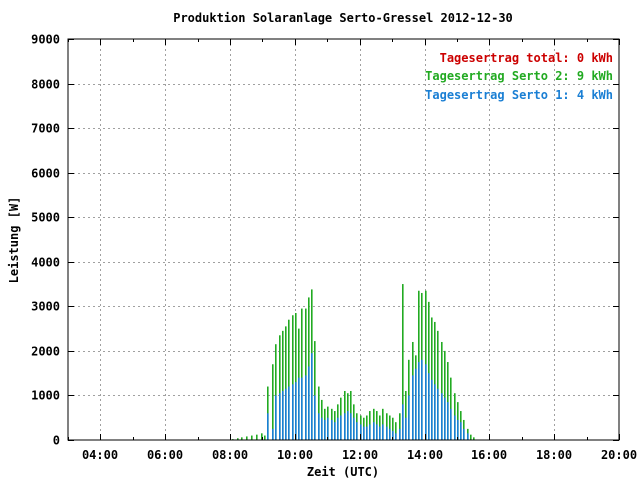 This screenshot has height=480, width=640. I want to click on series-serto-1-bars, so click(368, 396).